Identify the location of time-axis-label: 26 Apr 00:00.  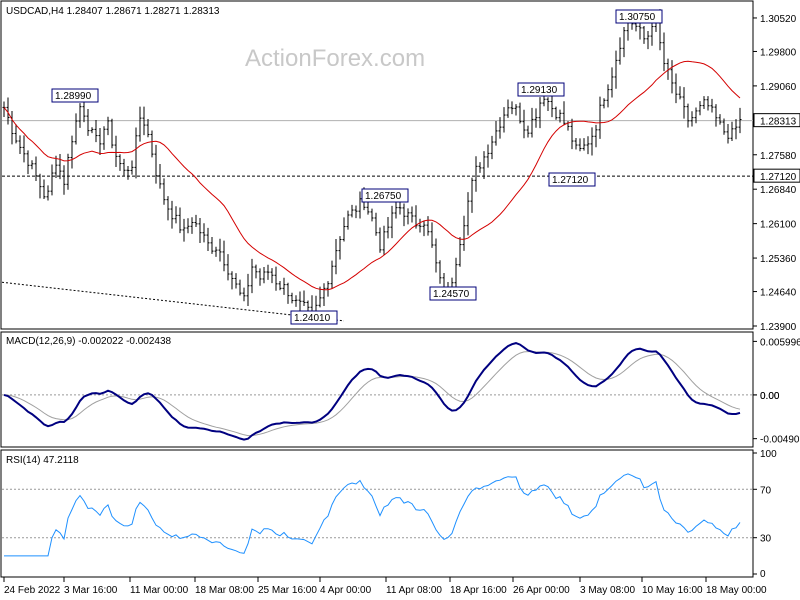
(541, 590).